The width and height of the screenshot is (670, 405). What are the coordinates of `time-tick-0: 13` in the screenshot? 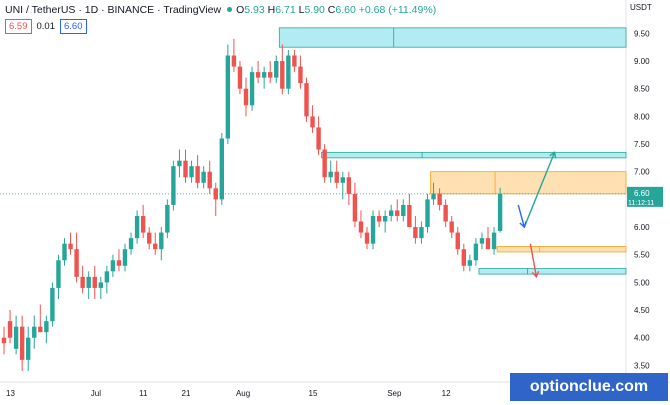 It's located at (10, 393).